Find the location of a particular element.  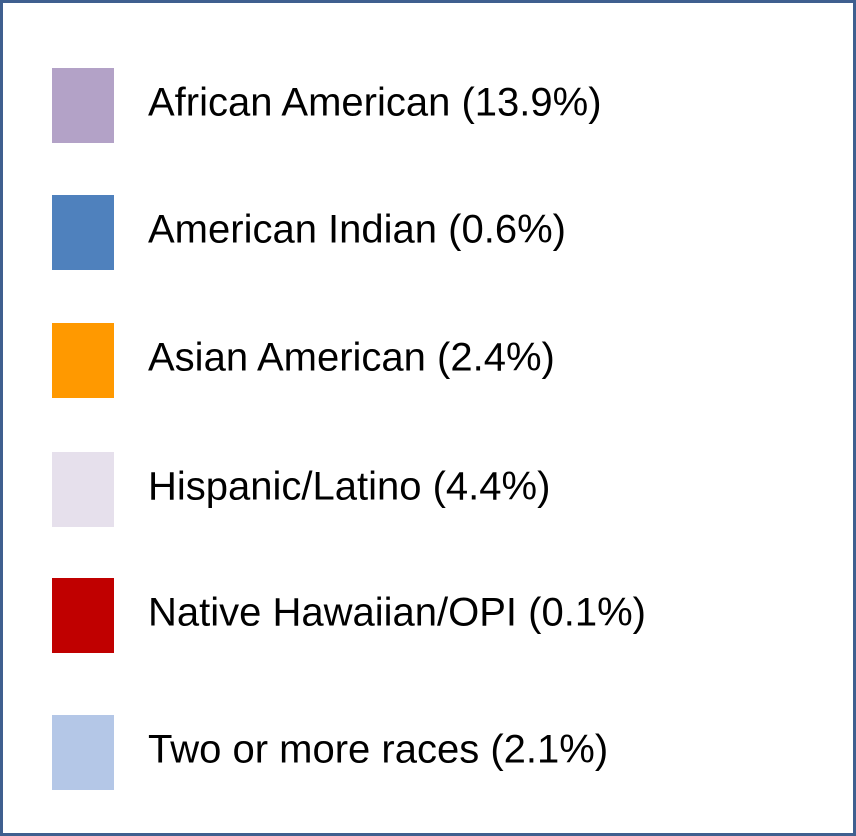

legend-label: Two or more races (2.1%) is located at coordinates (378, 750).